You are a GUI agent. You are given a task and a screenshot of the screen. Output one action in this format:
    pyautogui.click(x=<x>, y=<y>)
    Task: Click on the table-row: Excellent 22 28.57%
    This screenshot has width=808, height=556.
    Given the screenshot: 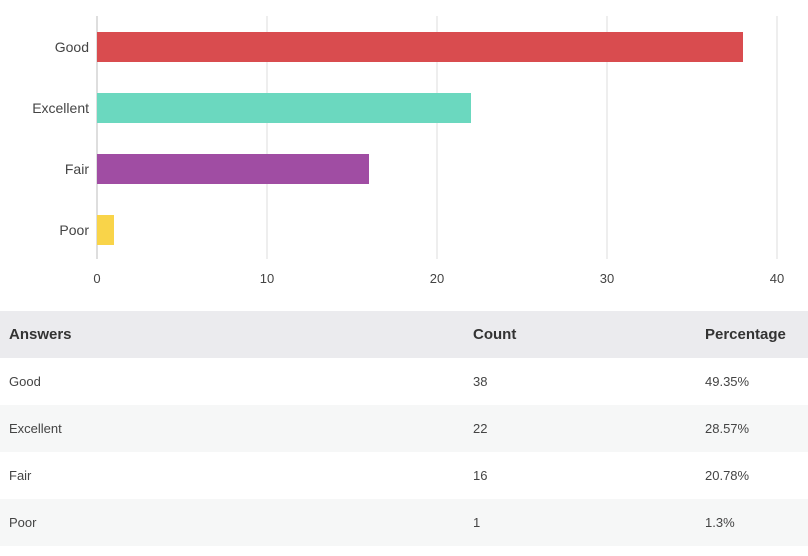 What is the action you would take?
    pyautogui.click(x=404, y=428)
    